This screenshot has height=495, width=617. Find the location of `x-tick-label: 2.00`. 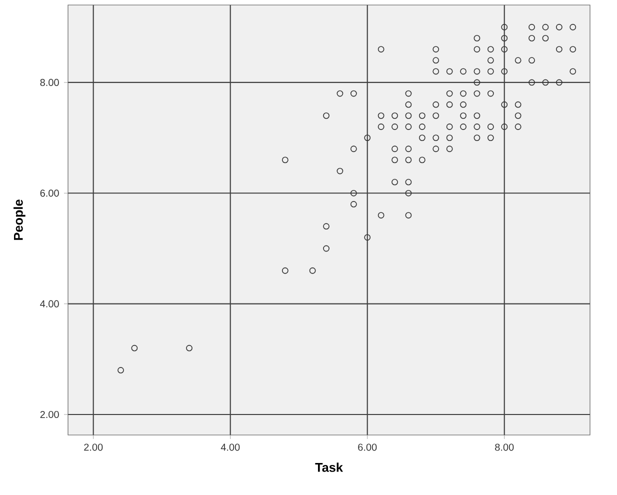

x-tick-label: 2.00 is located at coordinates (93, 447).